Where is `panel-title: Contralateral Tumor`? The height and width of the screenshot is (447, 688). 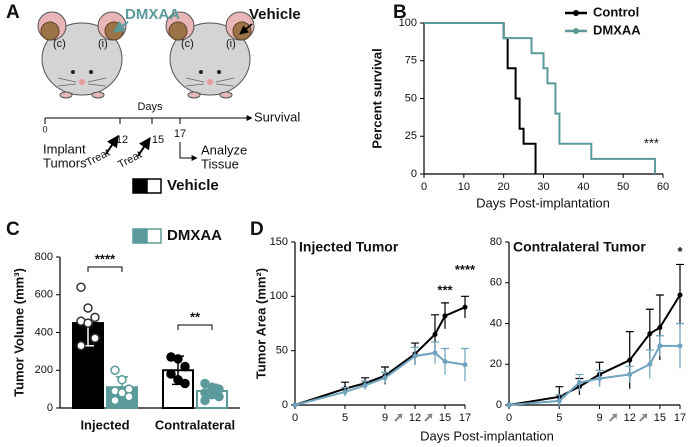 panel-title: Contralateral Tumor is located at coordinates (579, 247).